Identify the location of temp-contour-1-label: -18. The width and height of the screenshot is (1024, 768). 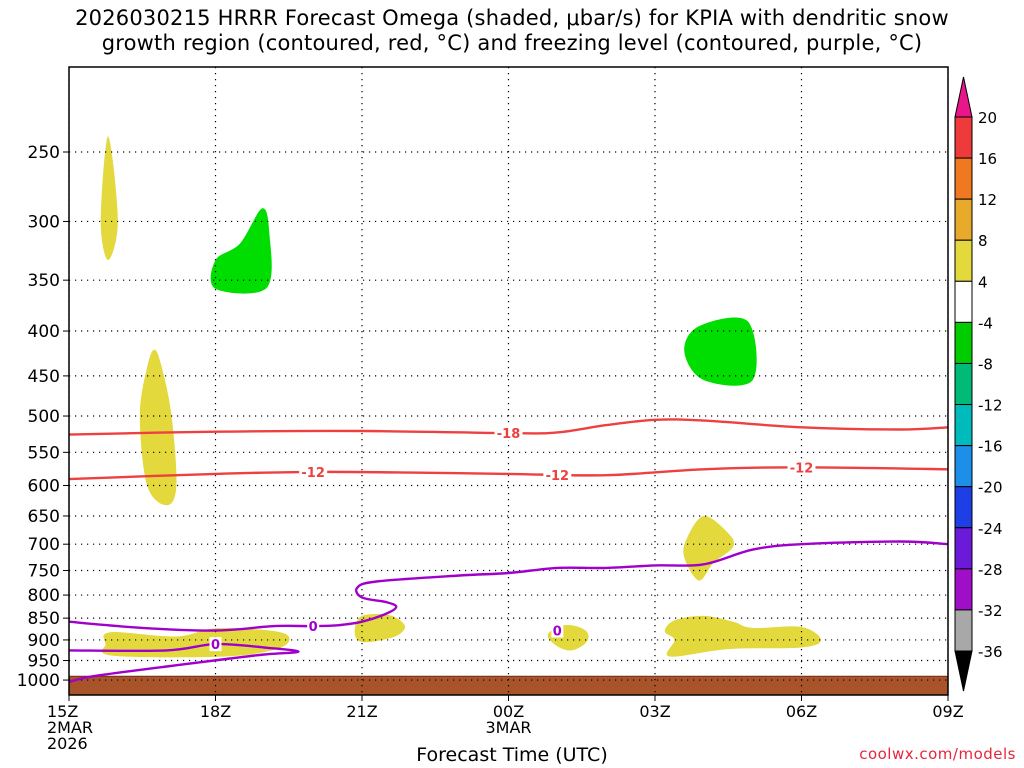
(509, 434).